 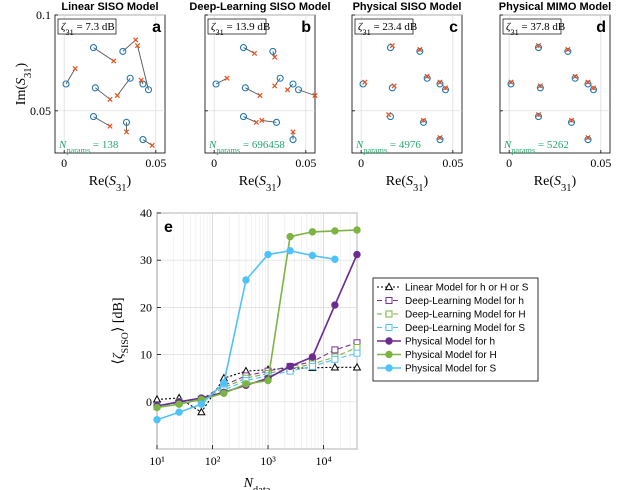 I want to click on nparams-label: Nparams = 138, so click(x=88, y=147).